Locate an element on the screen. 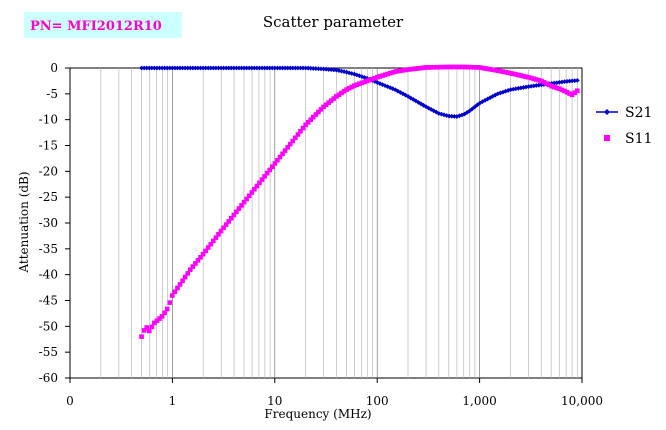 This screenshot has width=666, height=430. y-tick-label: -40 is located at coordinates (48, 275).